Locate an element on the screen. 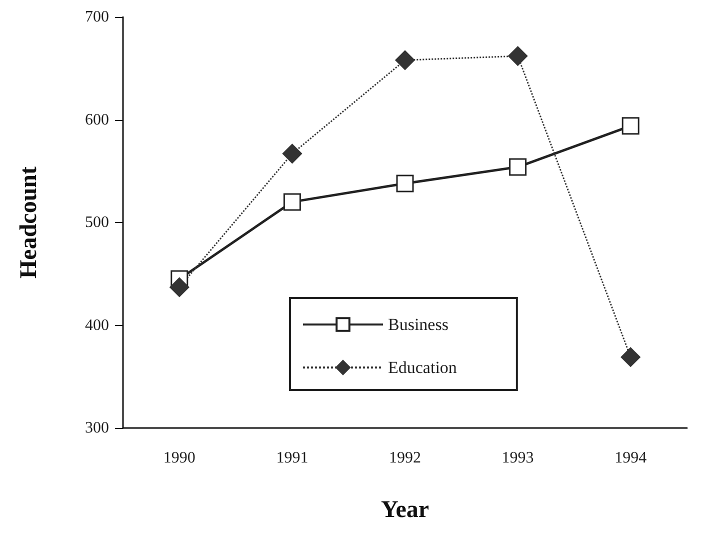 The image size is (705, 545). x-axis-title: Year is located at coordinates (405, 510).